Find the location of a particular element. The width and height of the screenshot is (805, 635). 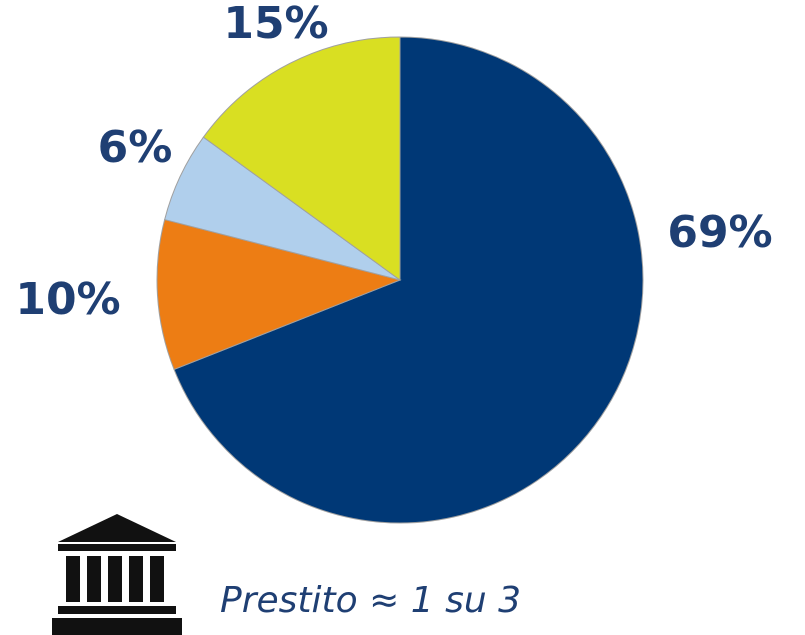

slice-label: 6% is located at coordinates (135, 147).